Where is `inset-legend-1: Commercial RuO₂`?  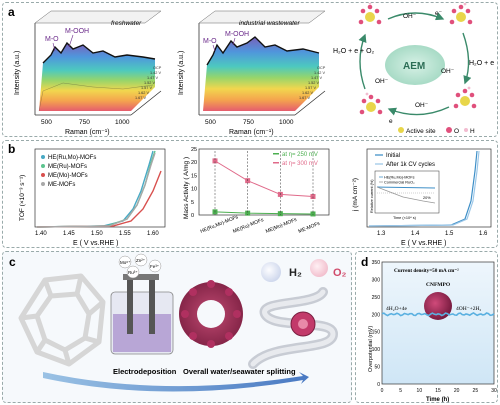 inset-legend-1: Commercial RuO₂ is located at coordinates (399, 183).